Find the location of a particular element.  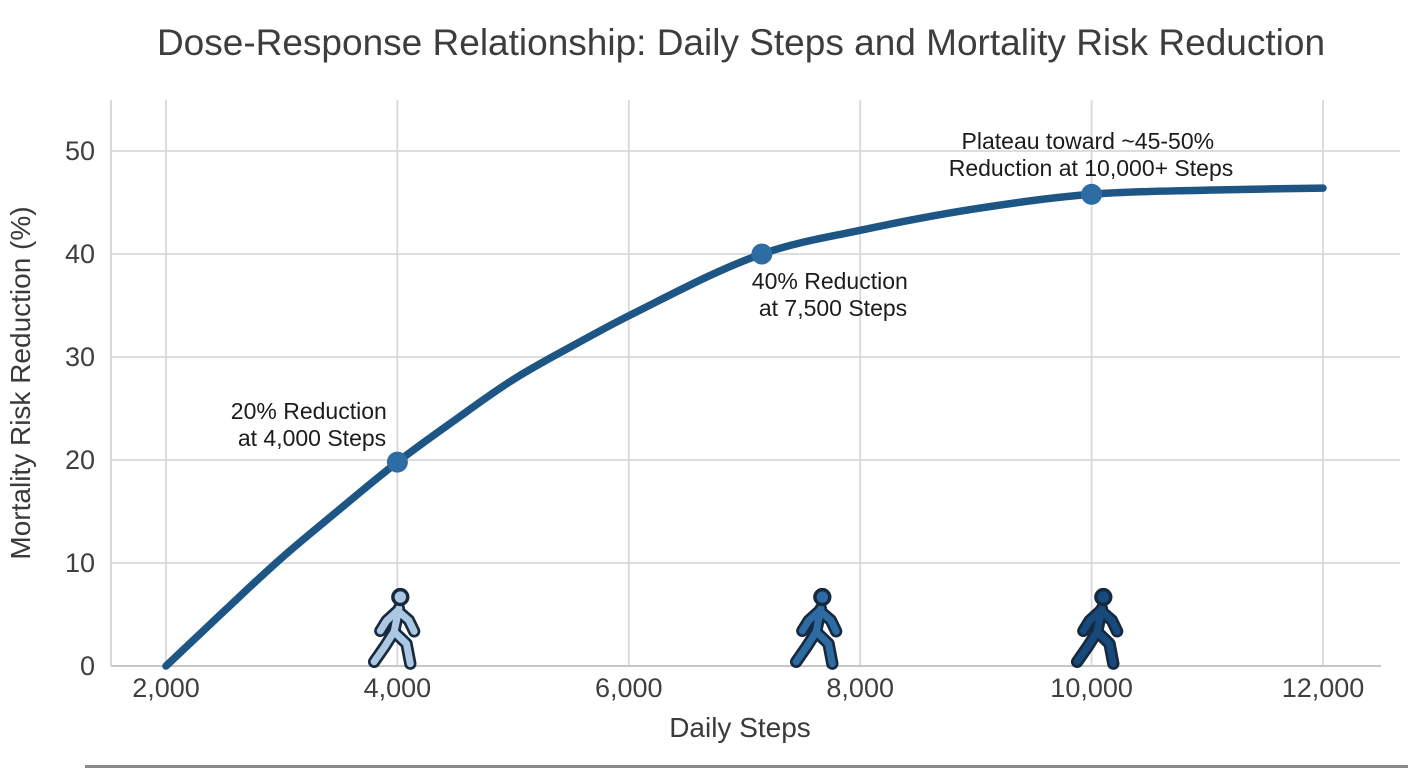

y-tick-0: 0 is located at coordinates (87, 666).